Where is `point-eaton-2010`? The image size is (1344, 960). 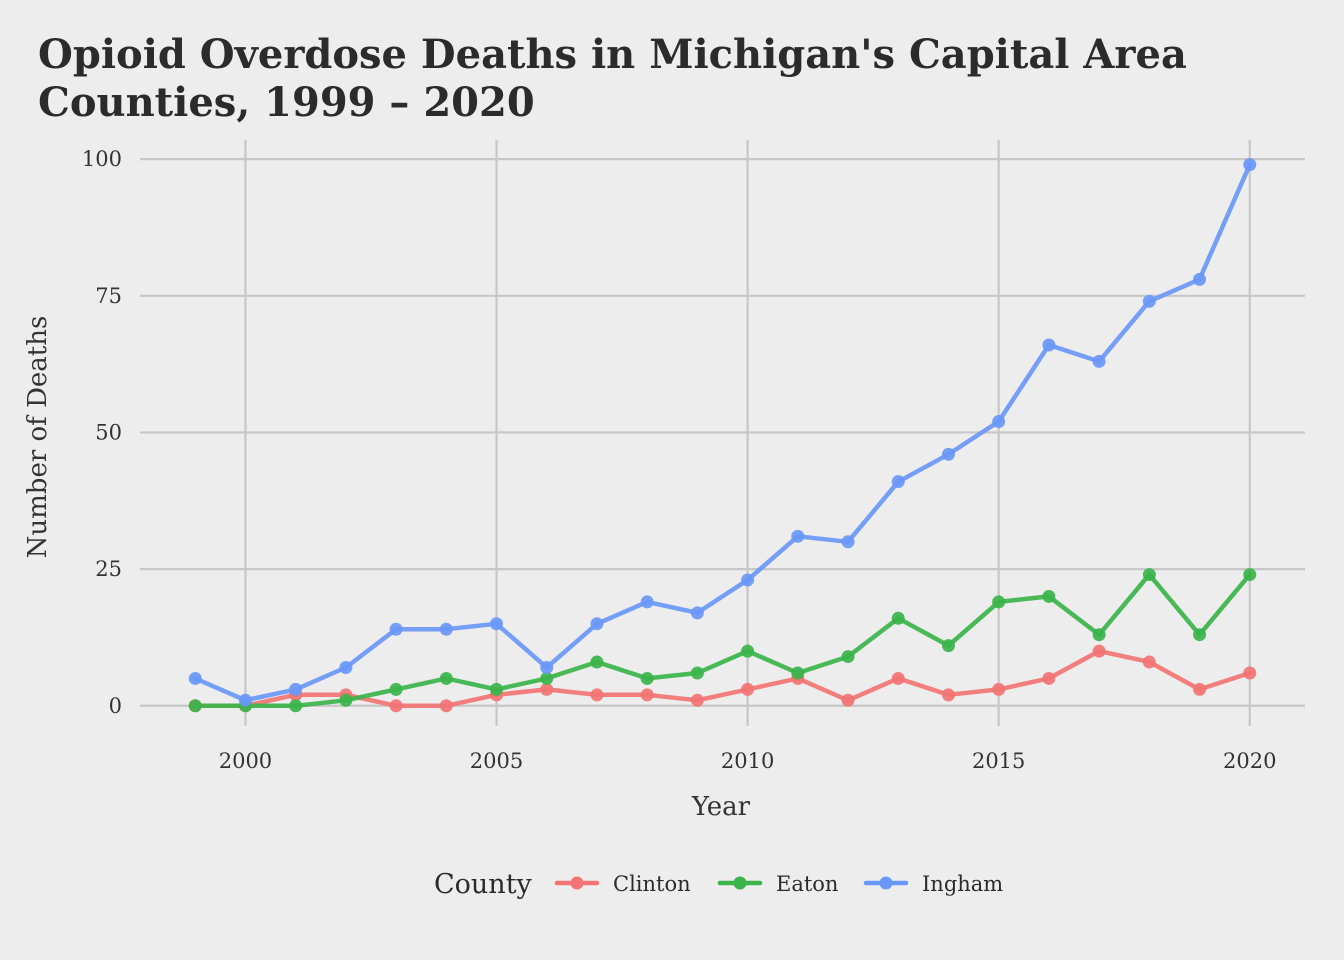 point-eaton-2010 is located at coordinates (748, 651).